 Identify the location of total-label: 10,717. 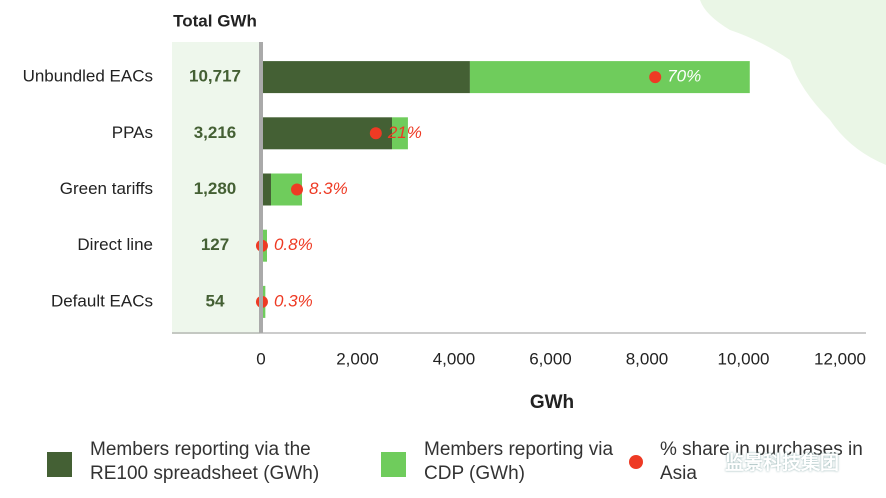
(215, 76).